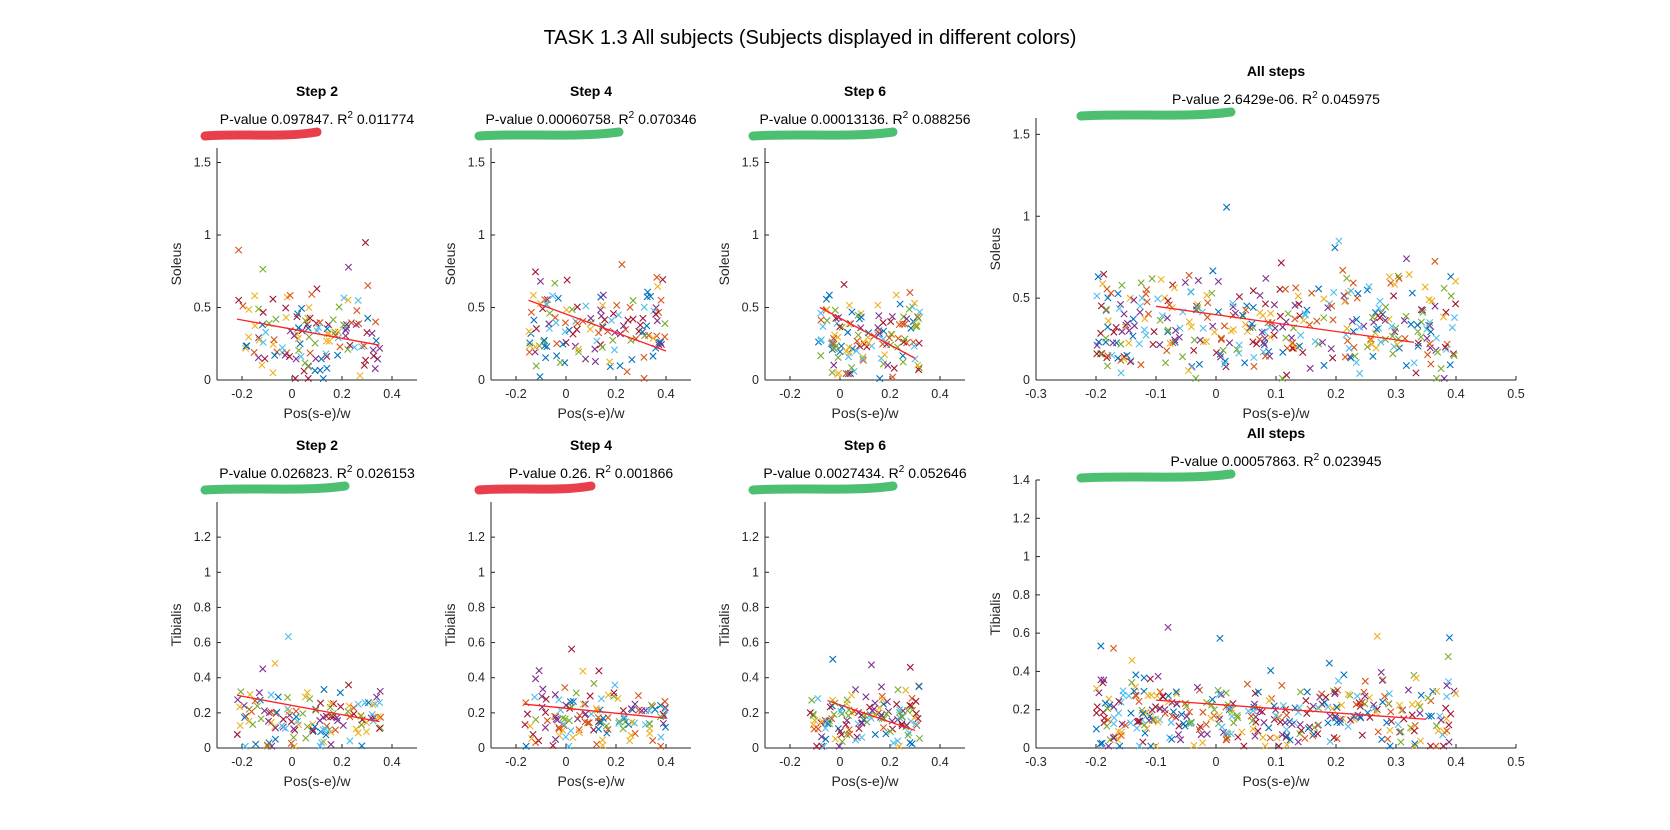 Image resolution: width=1670 pixels, height=830 pixels. Describe the element at coordinates (1515, 762) in the screenshot. I see `x-tick-label: 0.5` at that location.